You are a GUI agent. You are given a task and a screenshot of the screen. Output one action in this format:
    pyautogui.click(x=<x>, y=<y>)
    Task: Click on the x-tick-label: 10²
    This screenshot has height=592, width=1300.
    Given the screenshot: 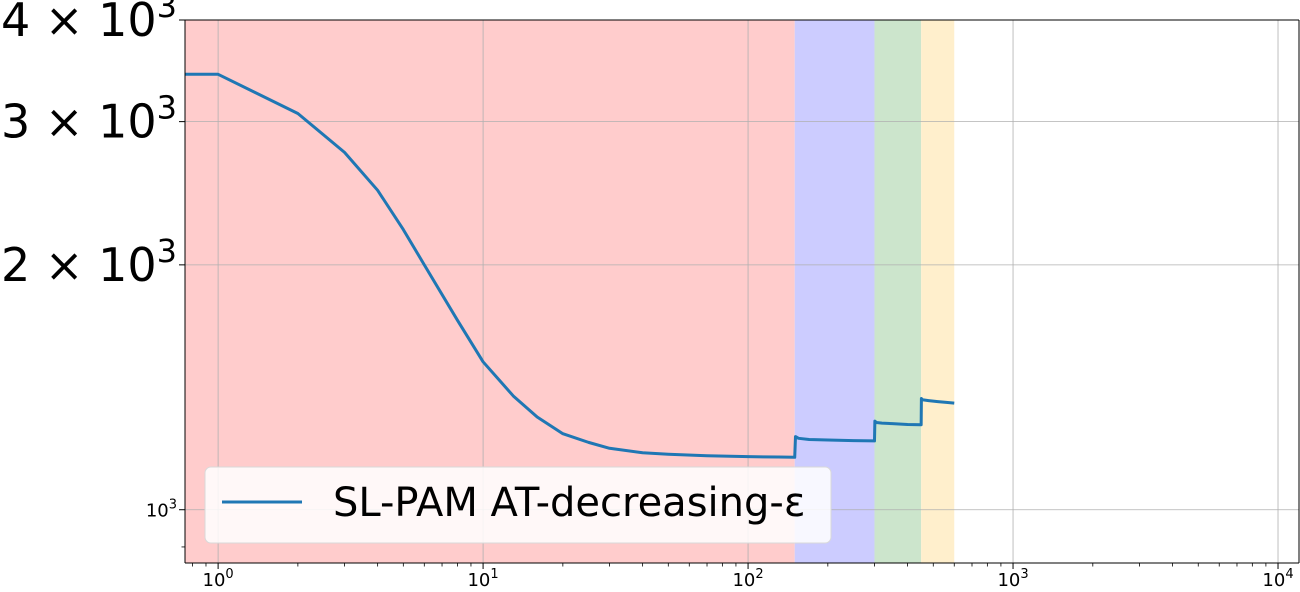 What is the action you would take?
    pyautogui.click(x=747, y=579)
    